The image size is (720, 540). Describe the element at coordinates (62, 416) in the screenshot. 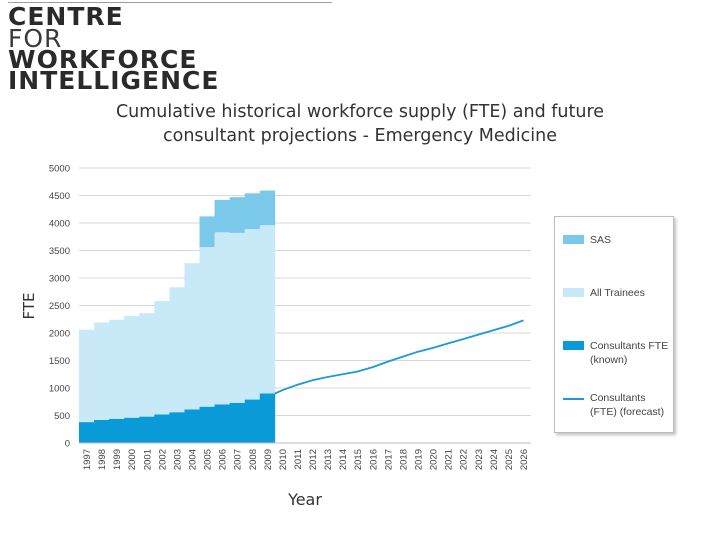

I see `y-tick-label-500: 500` at that location.